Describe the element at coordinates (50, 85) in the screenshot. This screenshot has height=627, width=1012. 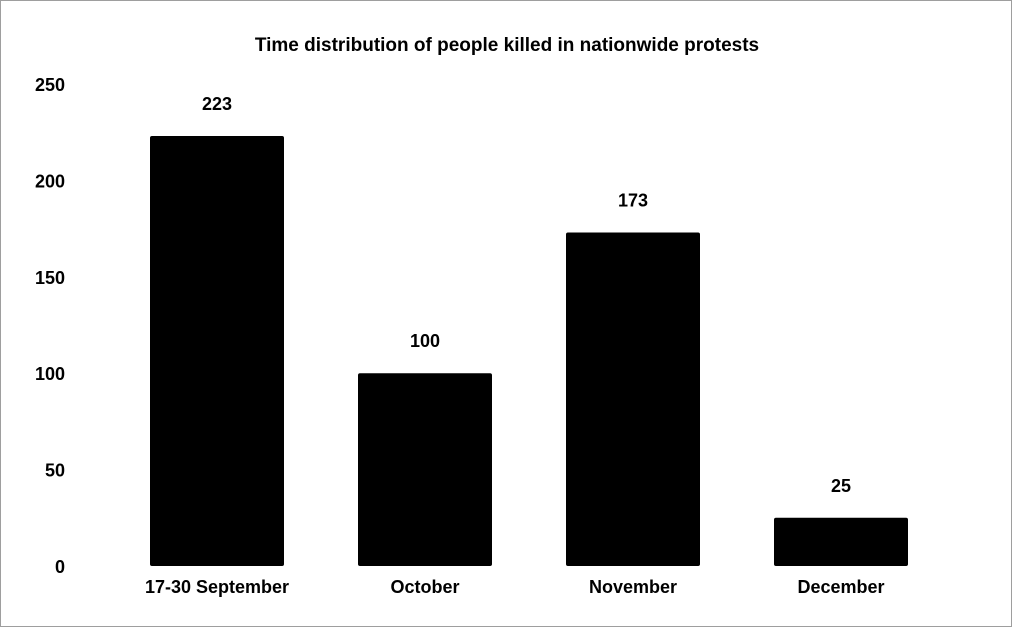
I see `y-tick-label: 250` at that location.